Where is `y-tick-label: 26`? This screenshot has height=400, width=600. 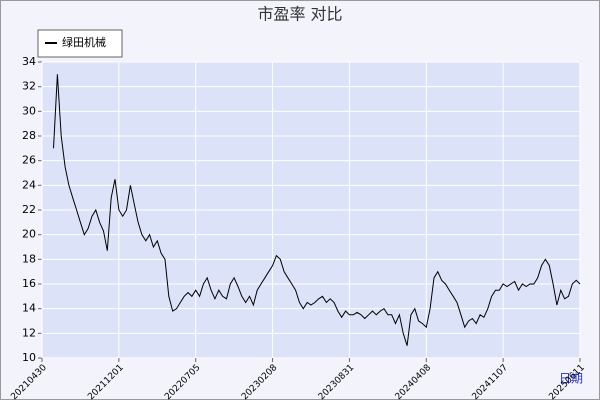 y-tick-label: 26 is located at coordinates (29, 160).